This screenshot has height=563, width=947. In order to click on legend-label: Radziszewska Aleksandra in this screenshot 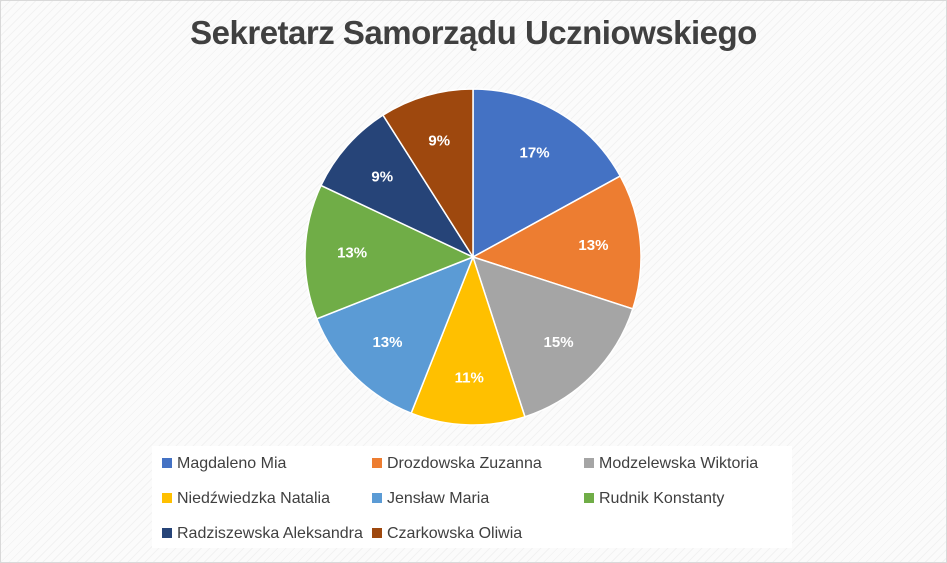, I will do `click(270, 533)`.